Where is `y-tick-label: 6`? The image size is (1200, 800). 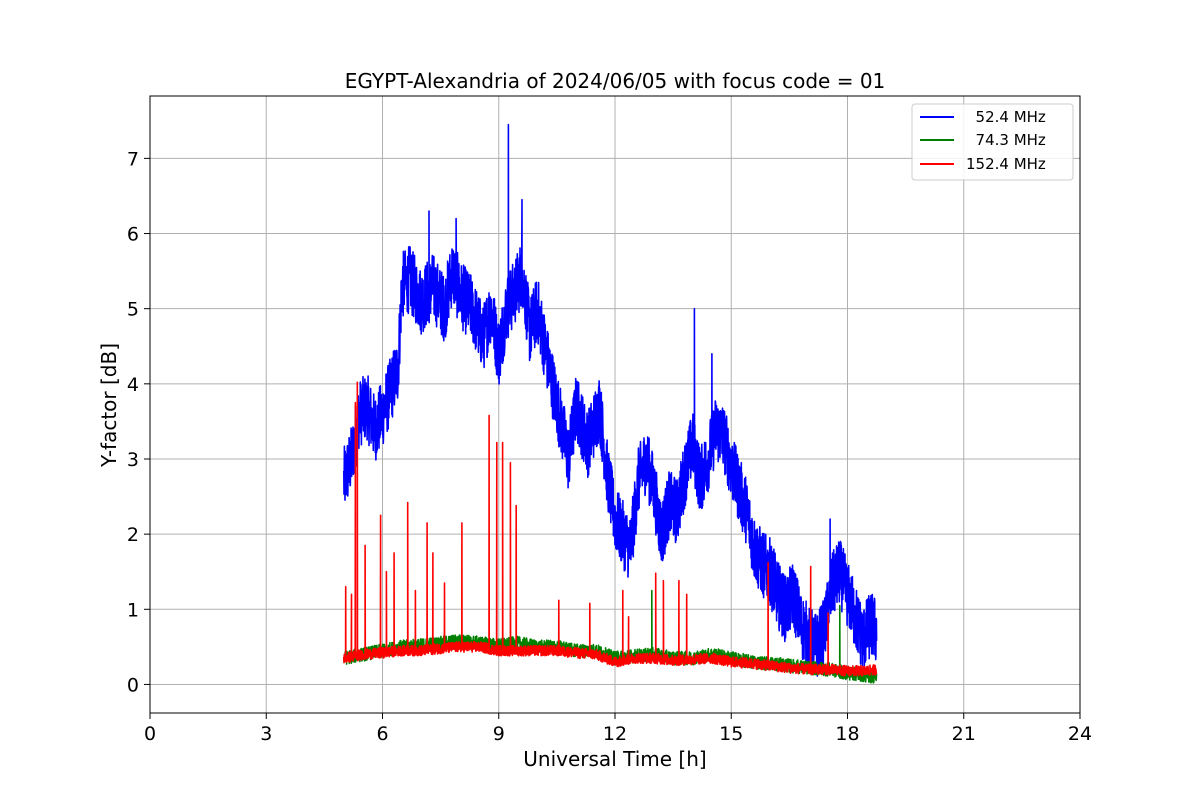
y-tick-label: 6 is located at coordinates (133, 235).